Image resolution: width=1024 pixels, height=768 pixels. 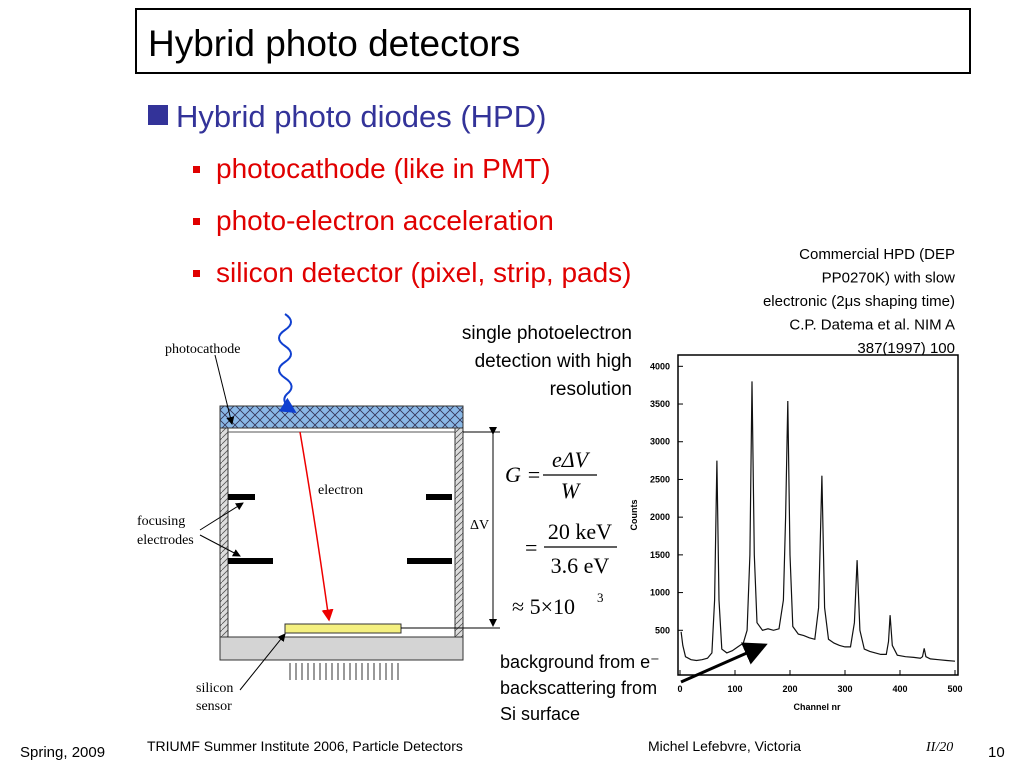 What do you see at coordinates (906, 348) in the screenshot?
I see `caption: 387(1997) 100` at bounding box center [906, 348].